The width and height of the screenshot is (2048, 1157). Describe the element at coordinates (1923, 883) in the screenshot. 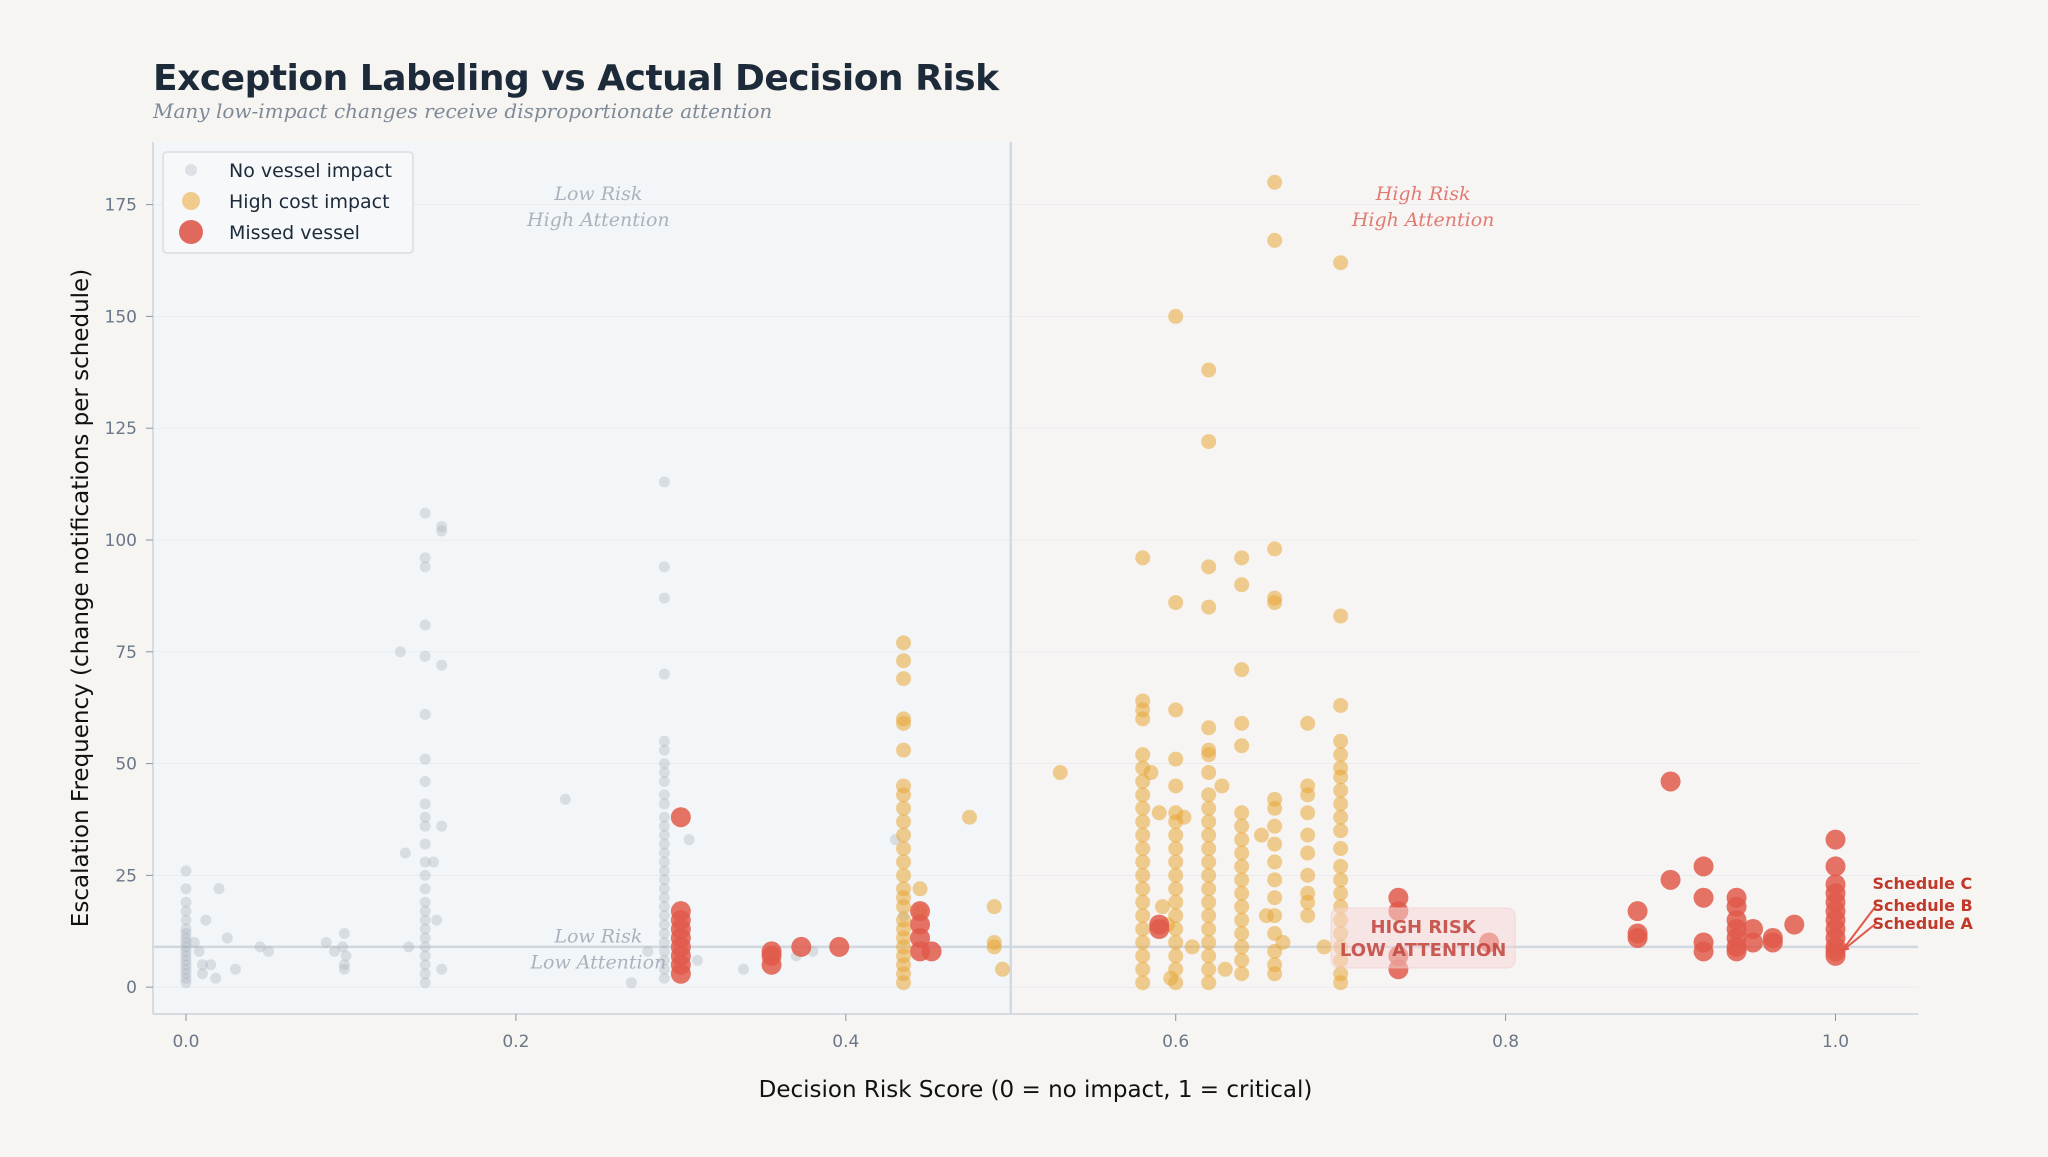

I see `schedule-label: Schedule C` at that location.